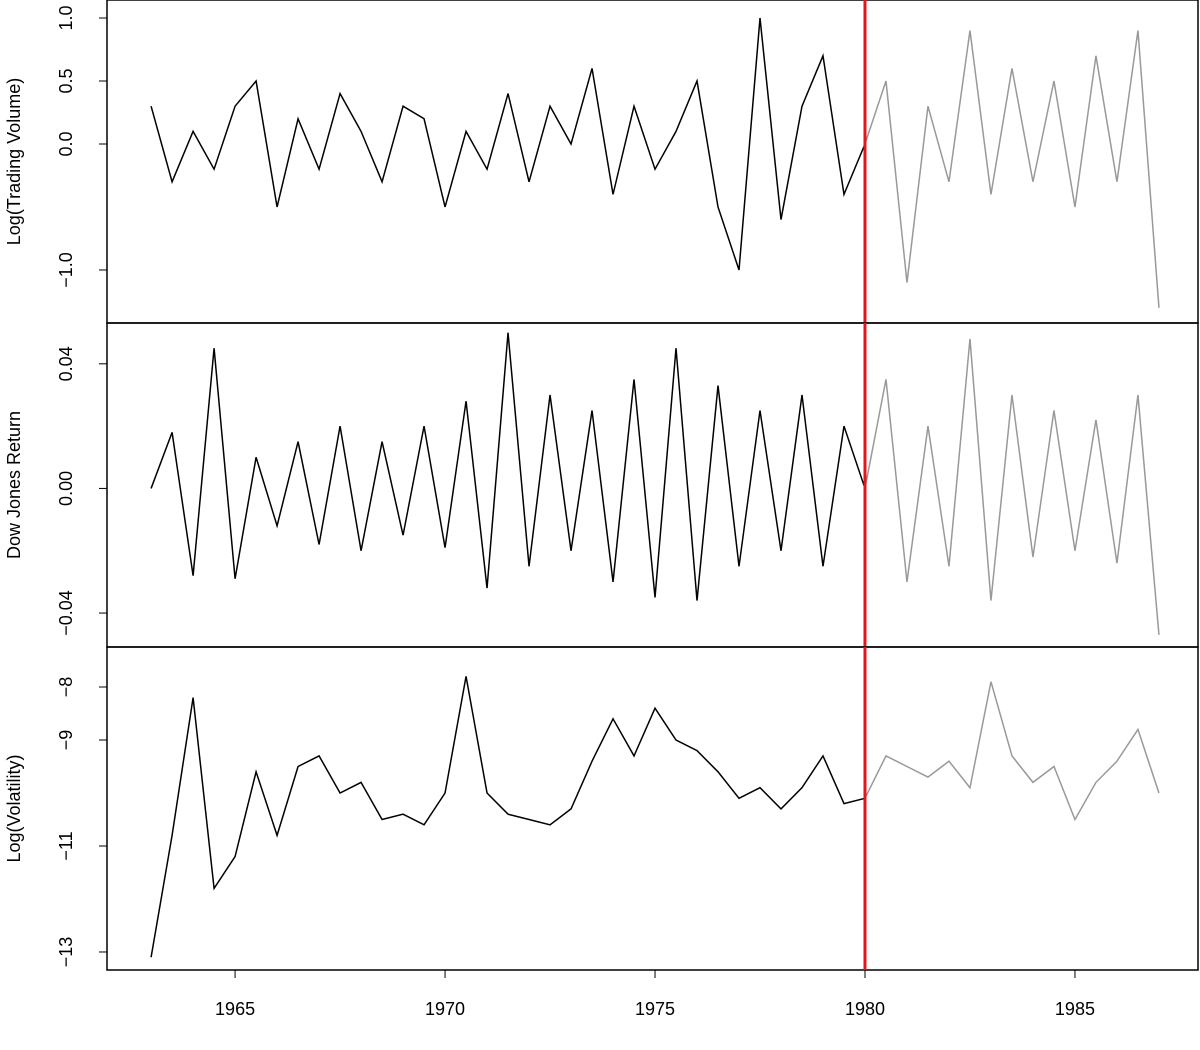  Describe the element at coordinates (235, 1009) in the screenshot. I see `x-tick-label: 1965` at that location.